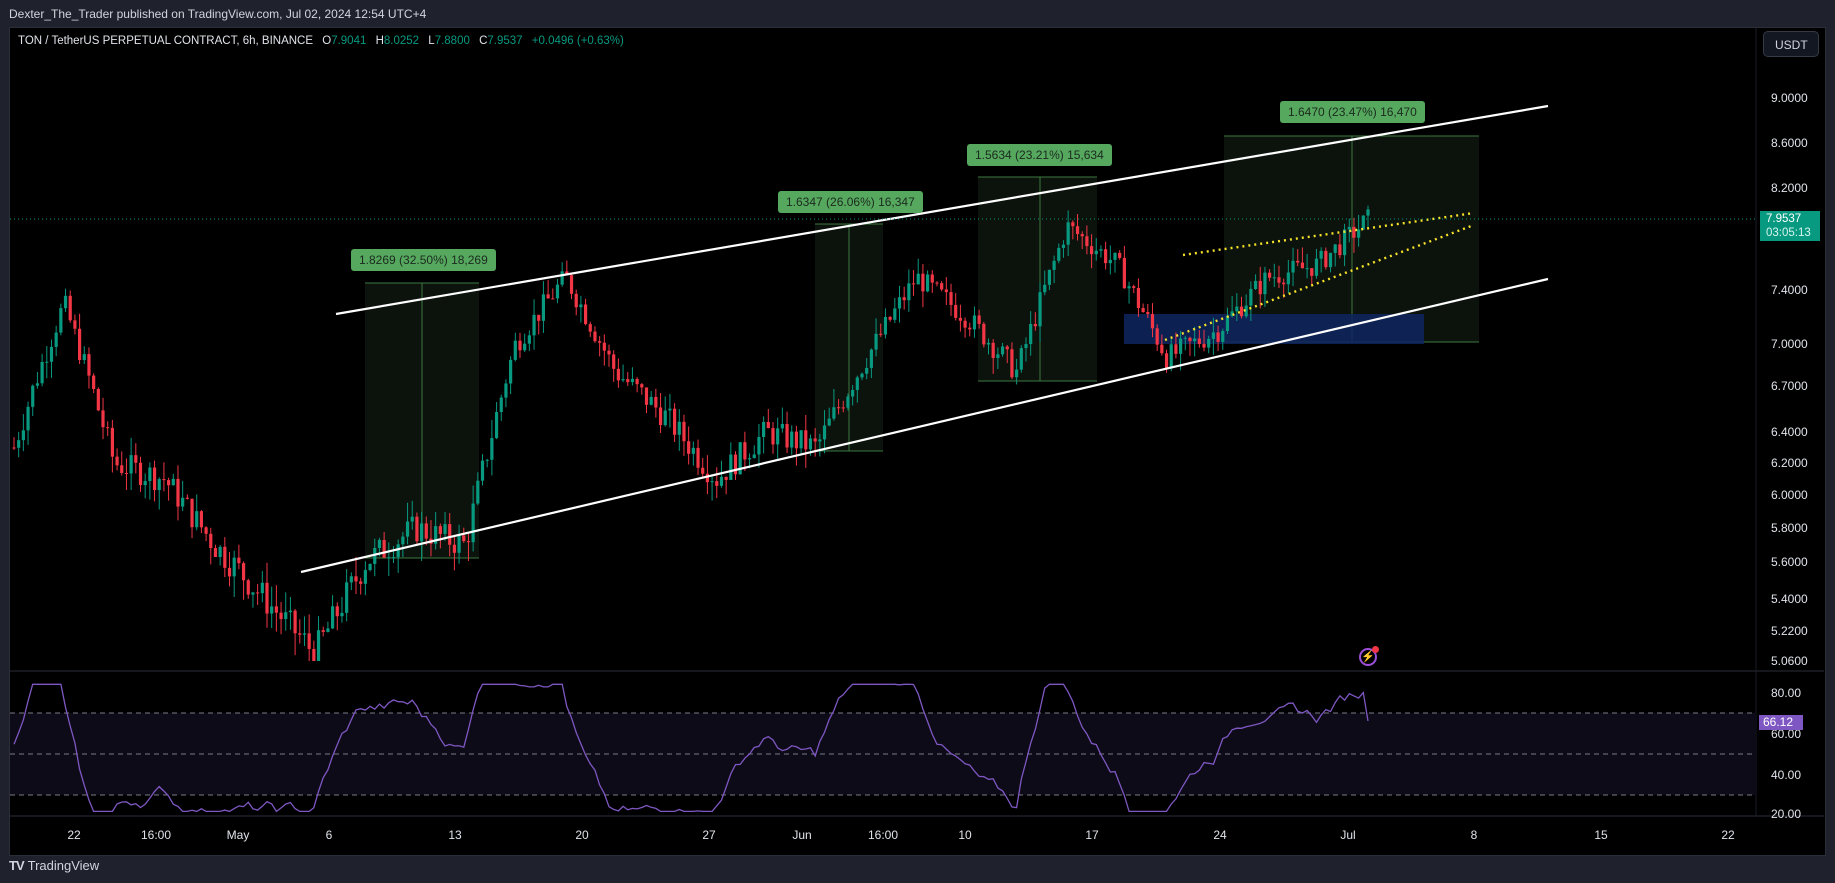 This screenshot has width=1835, height=883. What do you see at coordinates (1789, 495) in the screenshot?
I see `price-tick-label: 6.0000` at bounding box center [1789, 495].